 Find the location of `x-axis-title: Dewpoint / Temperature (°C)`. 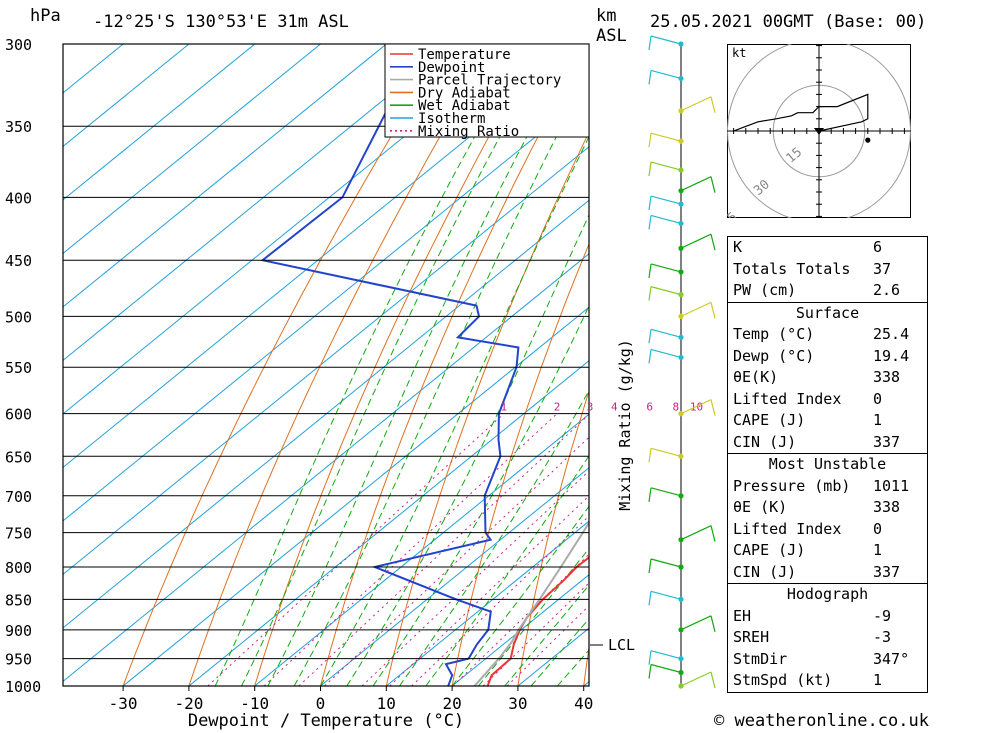

x-axis-title: Dewpoint / Temperature (°C) is located at coordinates (326, 721).